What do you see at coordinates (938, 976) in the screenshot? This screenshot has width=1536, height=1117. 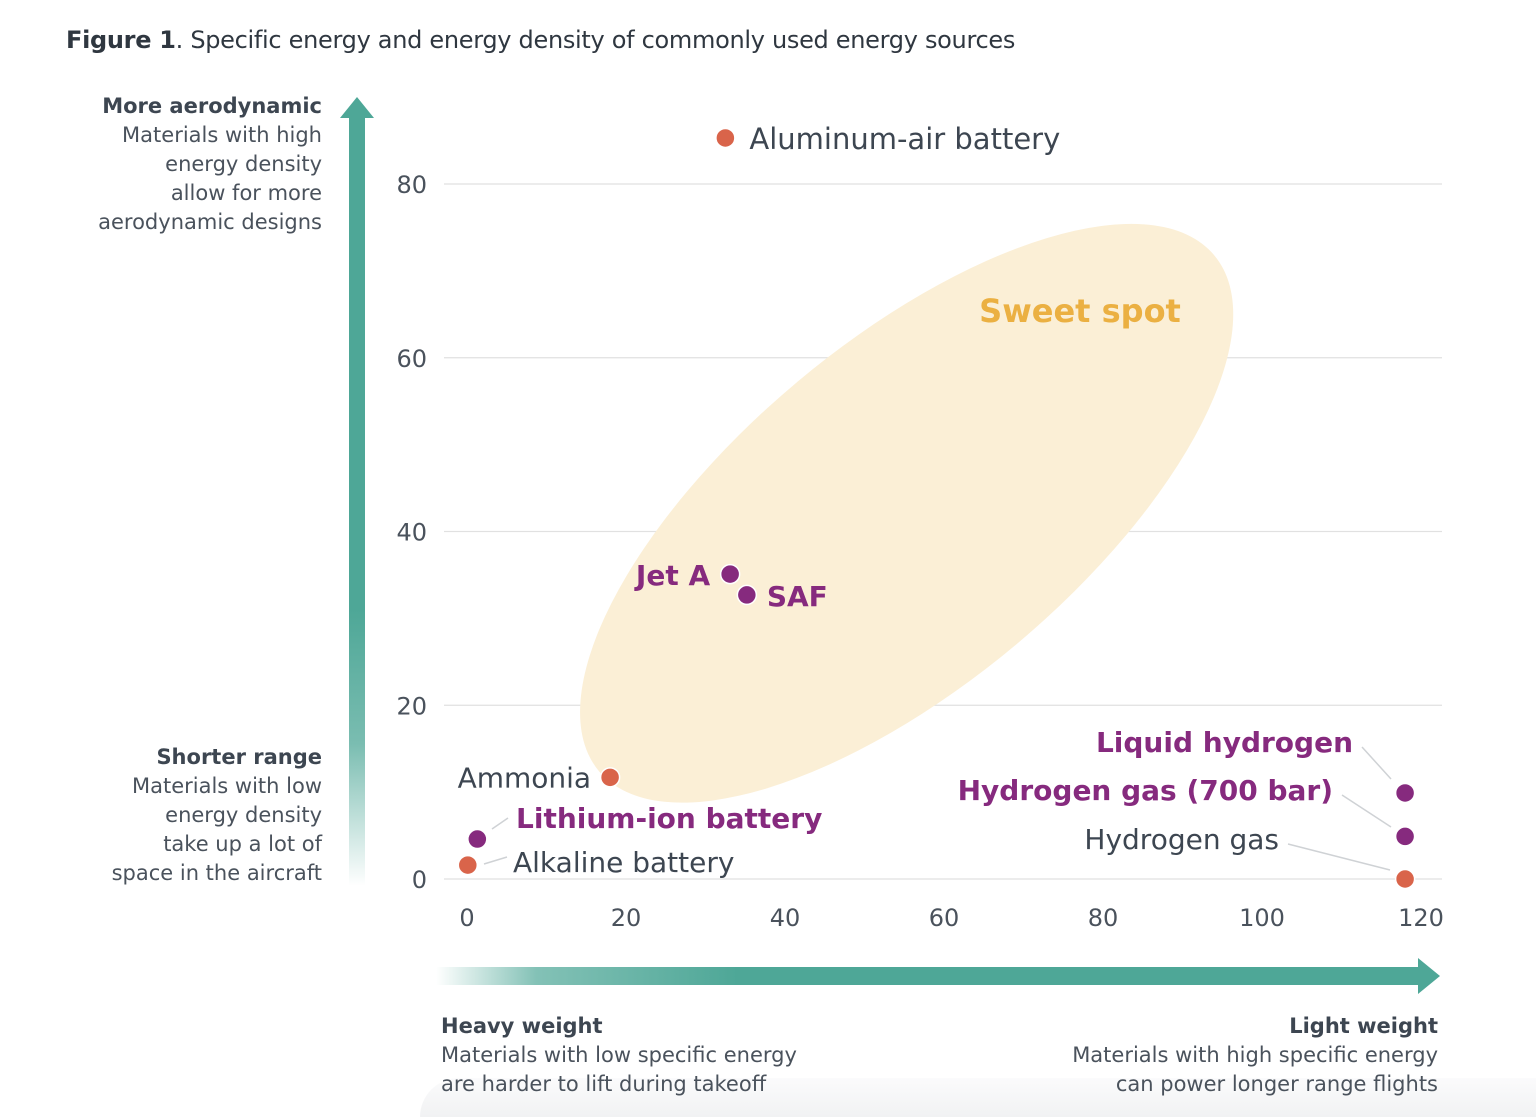 I see `x-axis-arrow` at bounding box center [938, 976].